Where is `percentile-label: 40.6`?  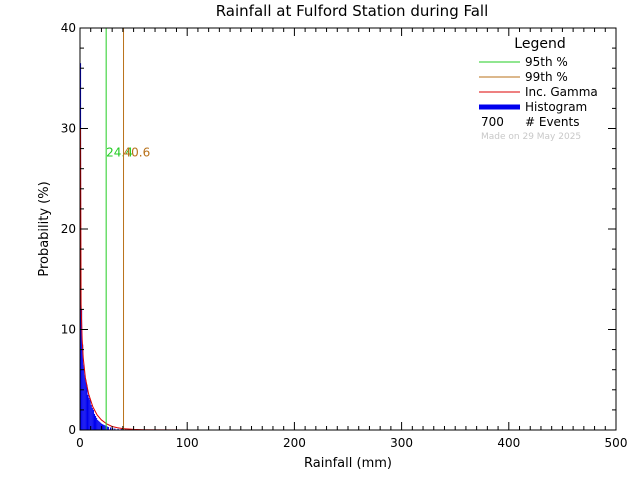 percentile-label: 40.6 is located at coordinates (137, 153).